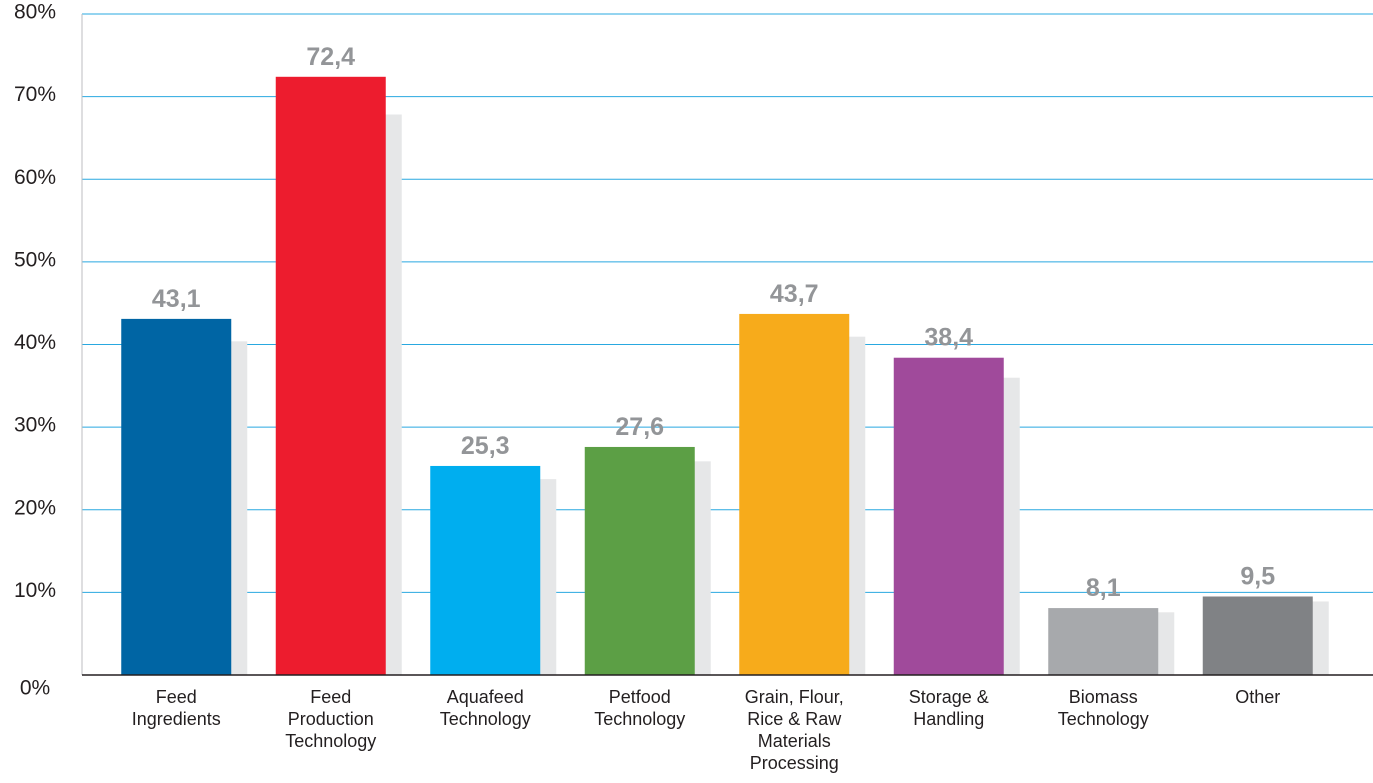 The image size is (1373, 783). What do you see at coordinates (176, 708) in the screenshot?
I see `x-tick-label: Feed Ingredients` at bounding box center [176, 708].